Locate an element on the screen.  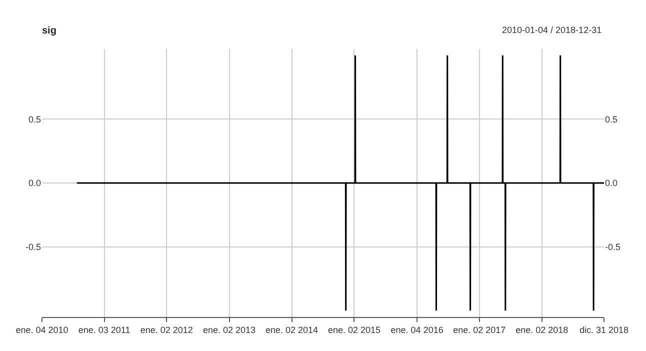
y2-tick-label: 0.5 is located at coordinates (611, 119).